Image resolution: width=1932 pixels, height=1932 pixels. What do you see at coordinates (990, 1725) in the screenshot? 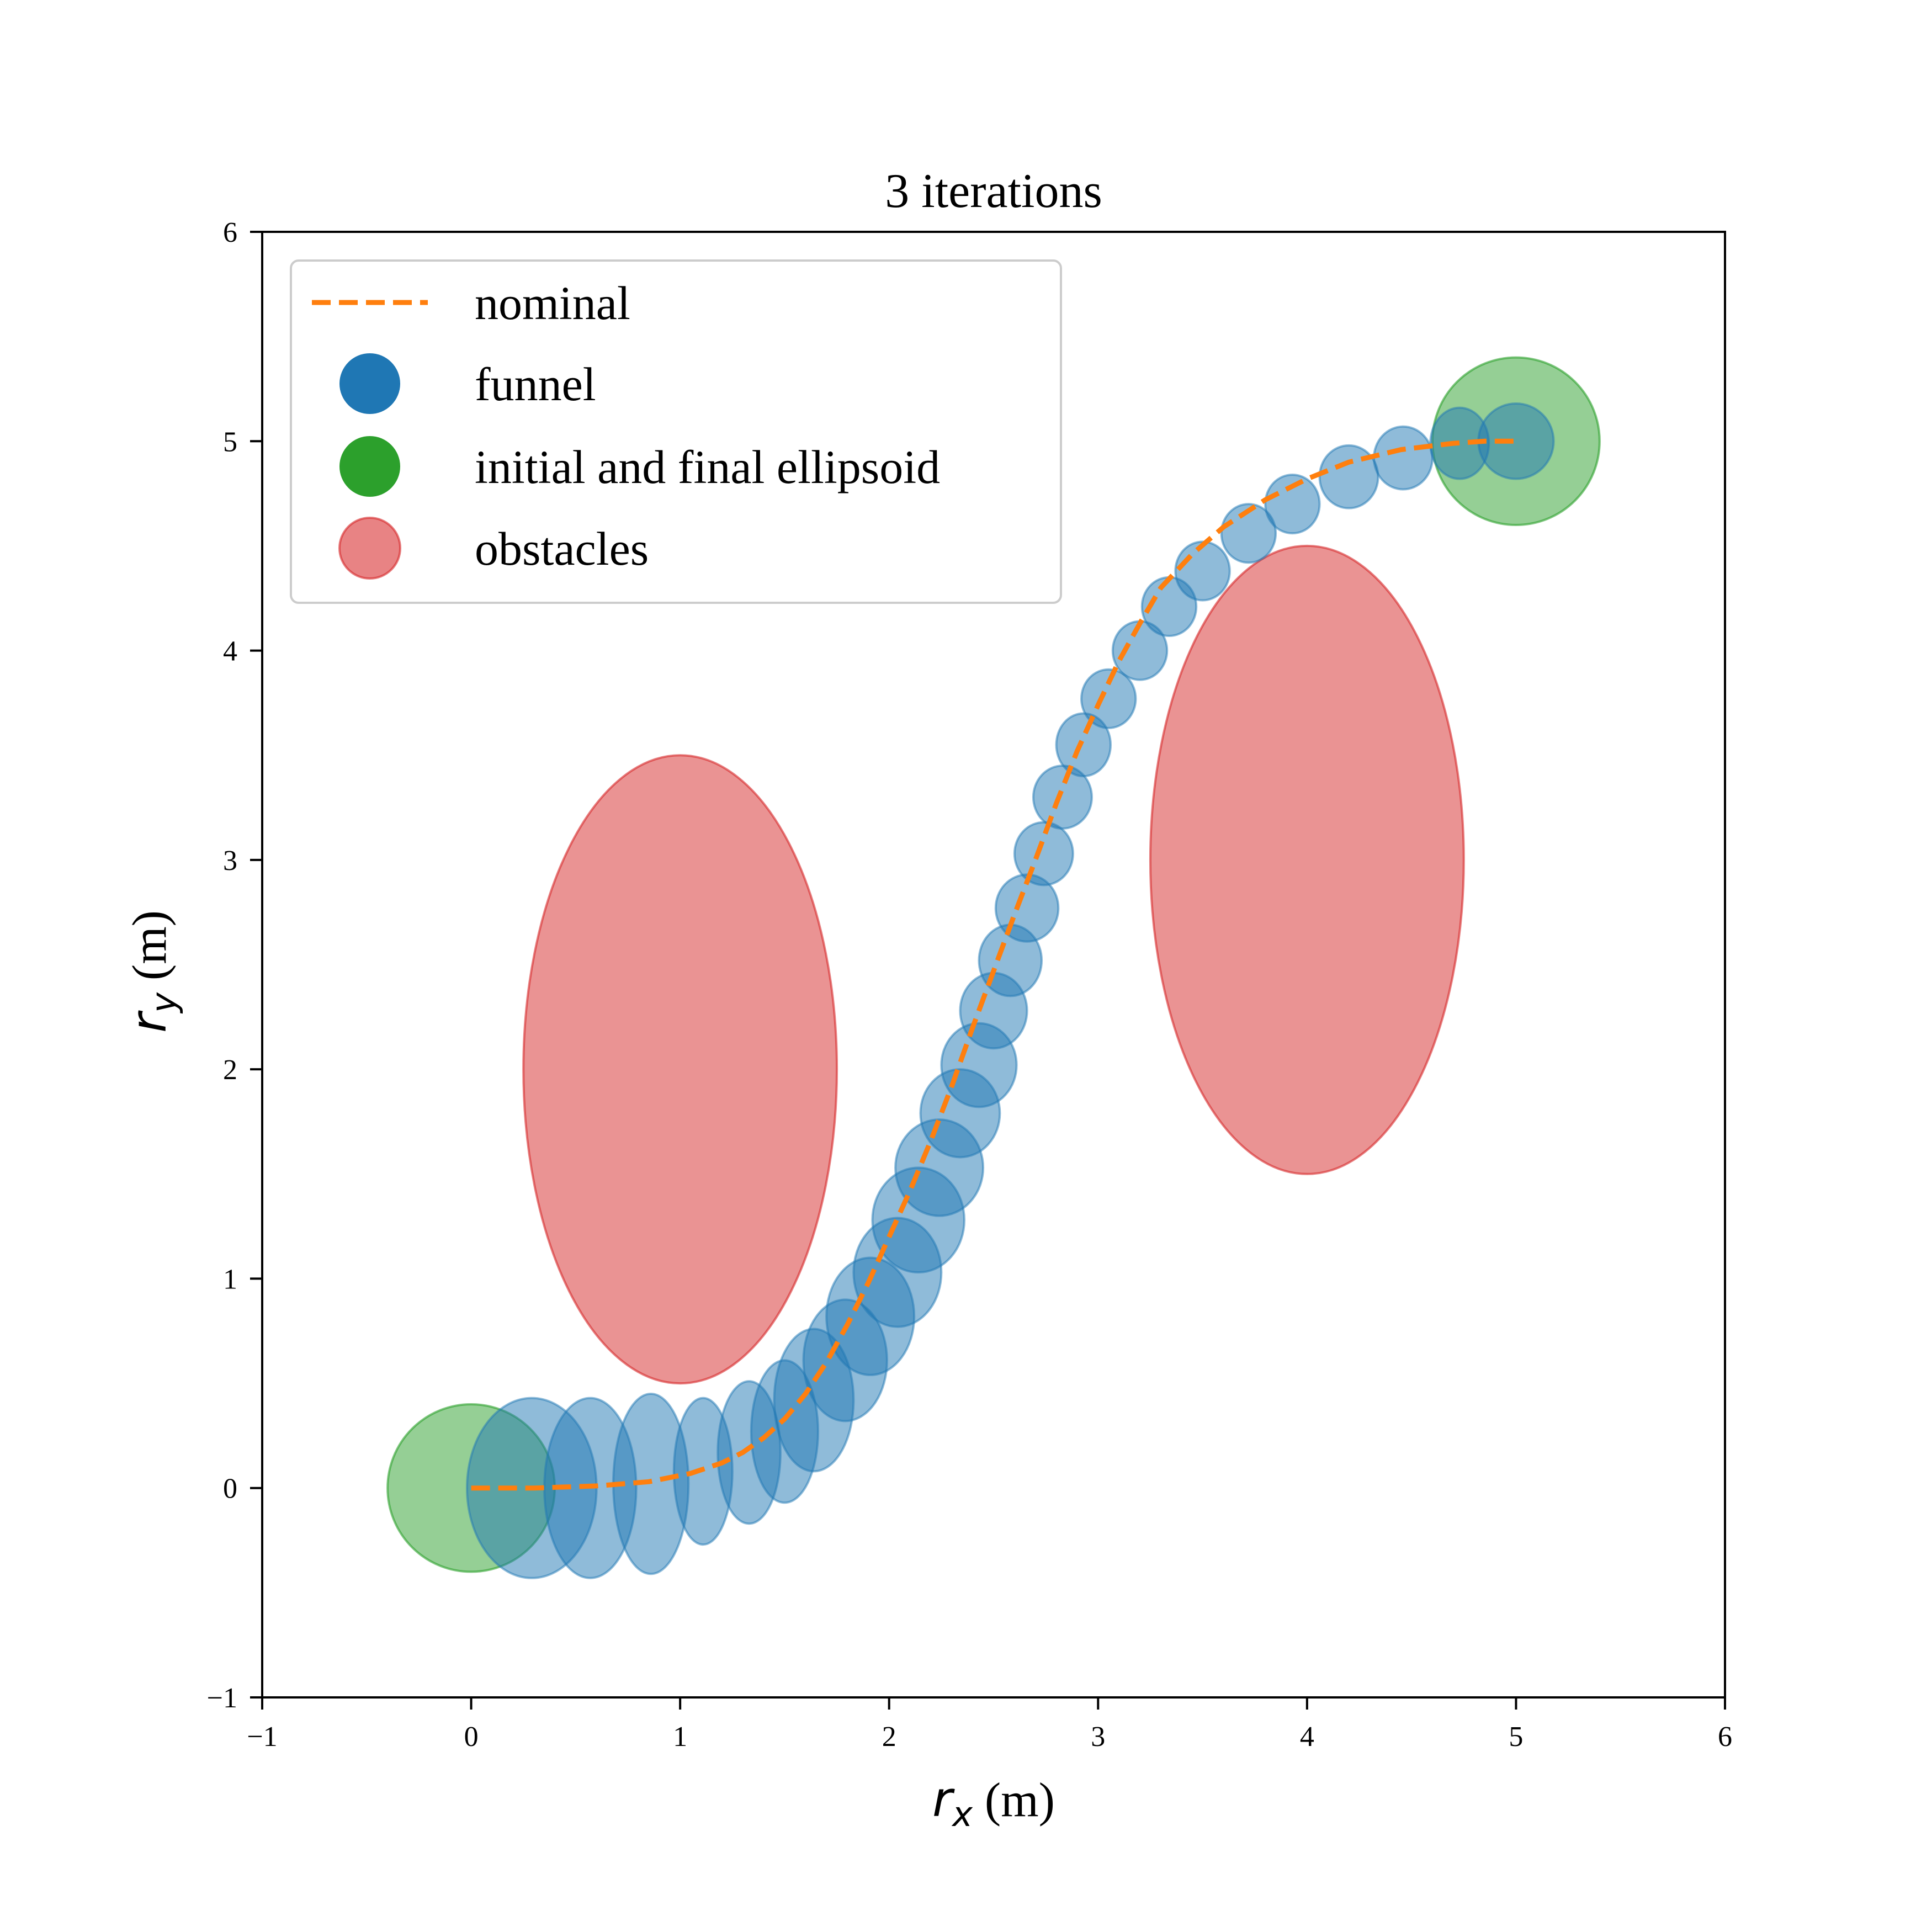
I see `x-axis: −1 0 1 2 3 4 5 6` at bounding box center [990, 1725].